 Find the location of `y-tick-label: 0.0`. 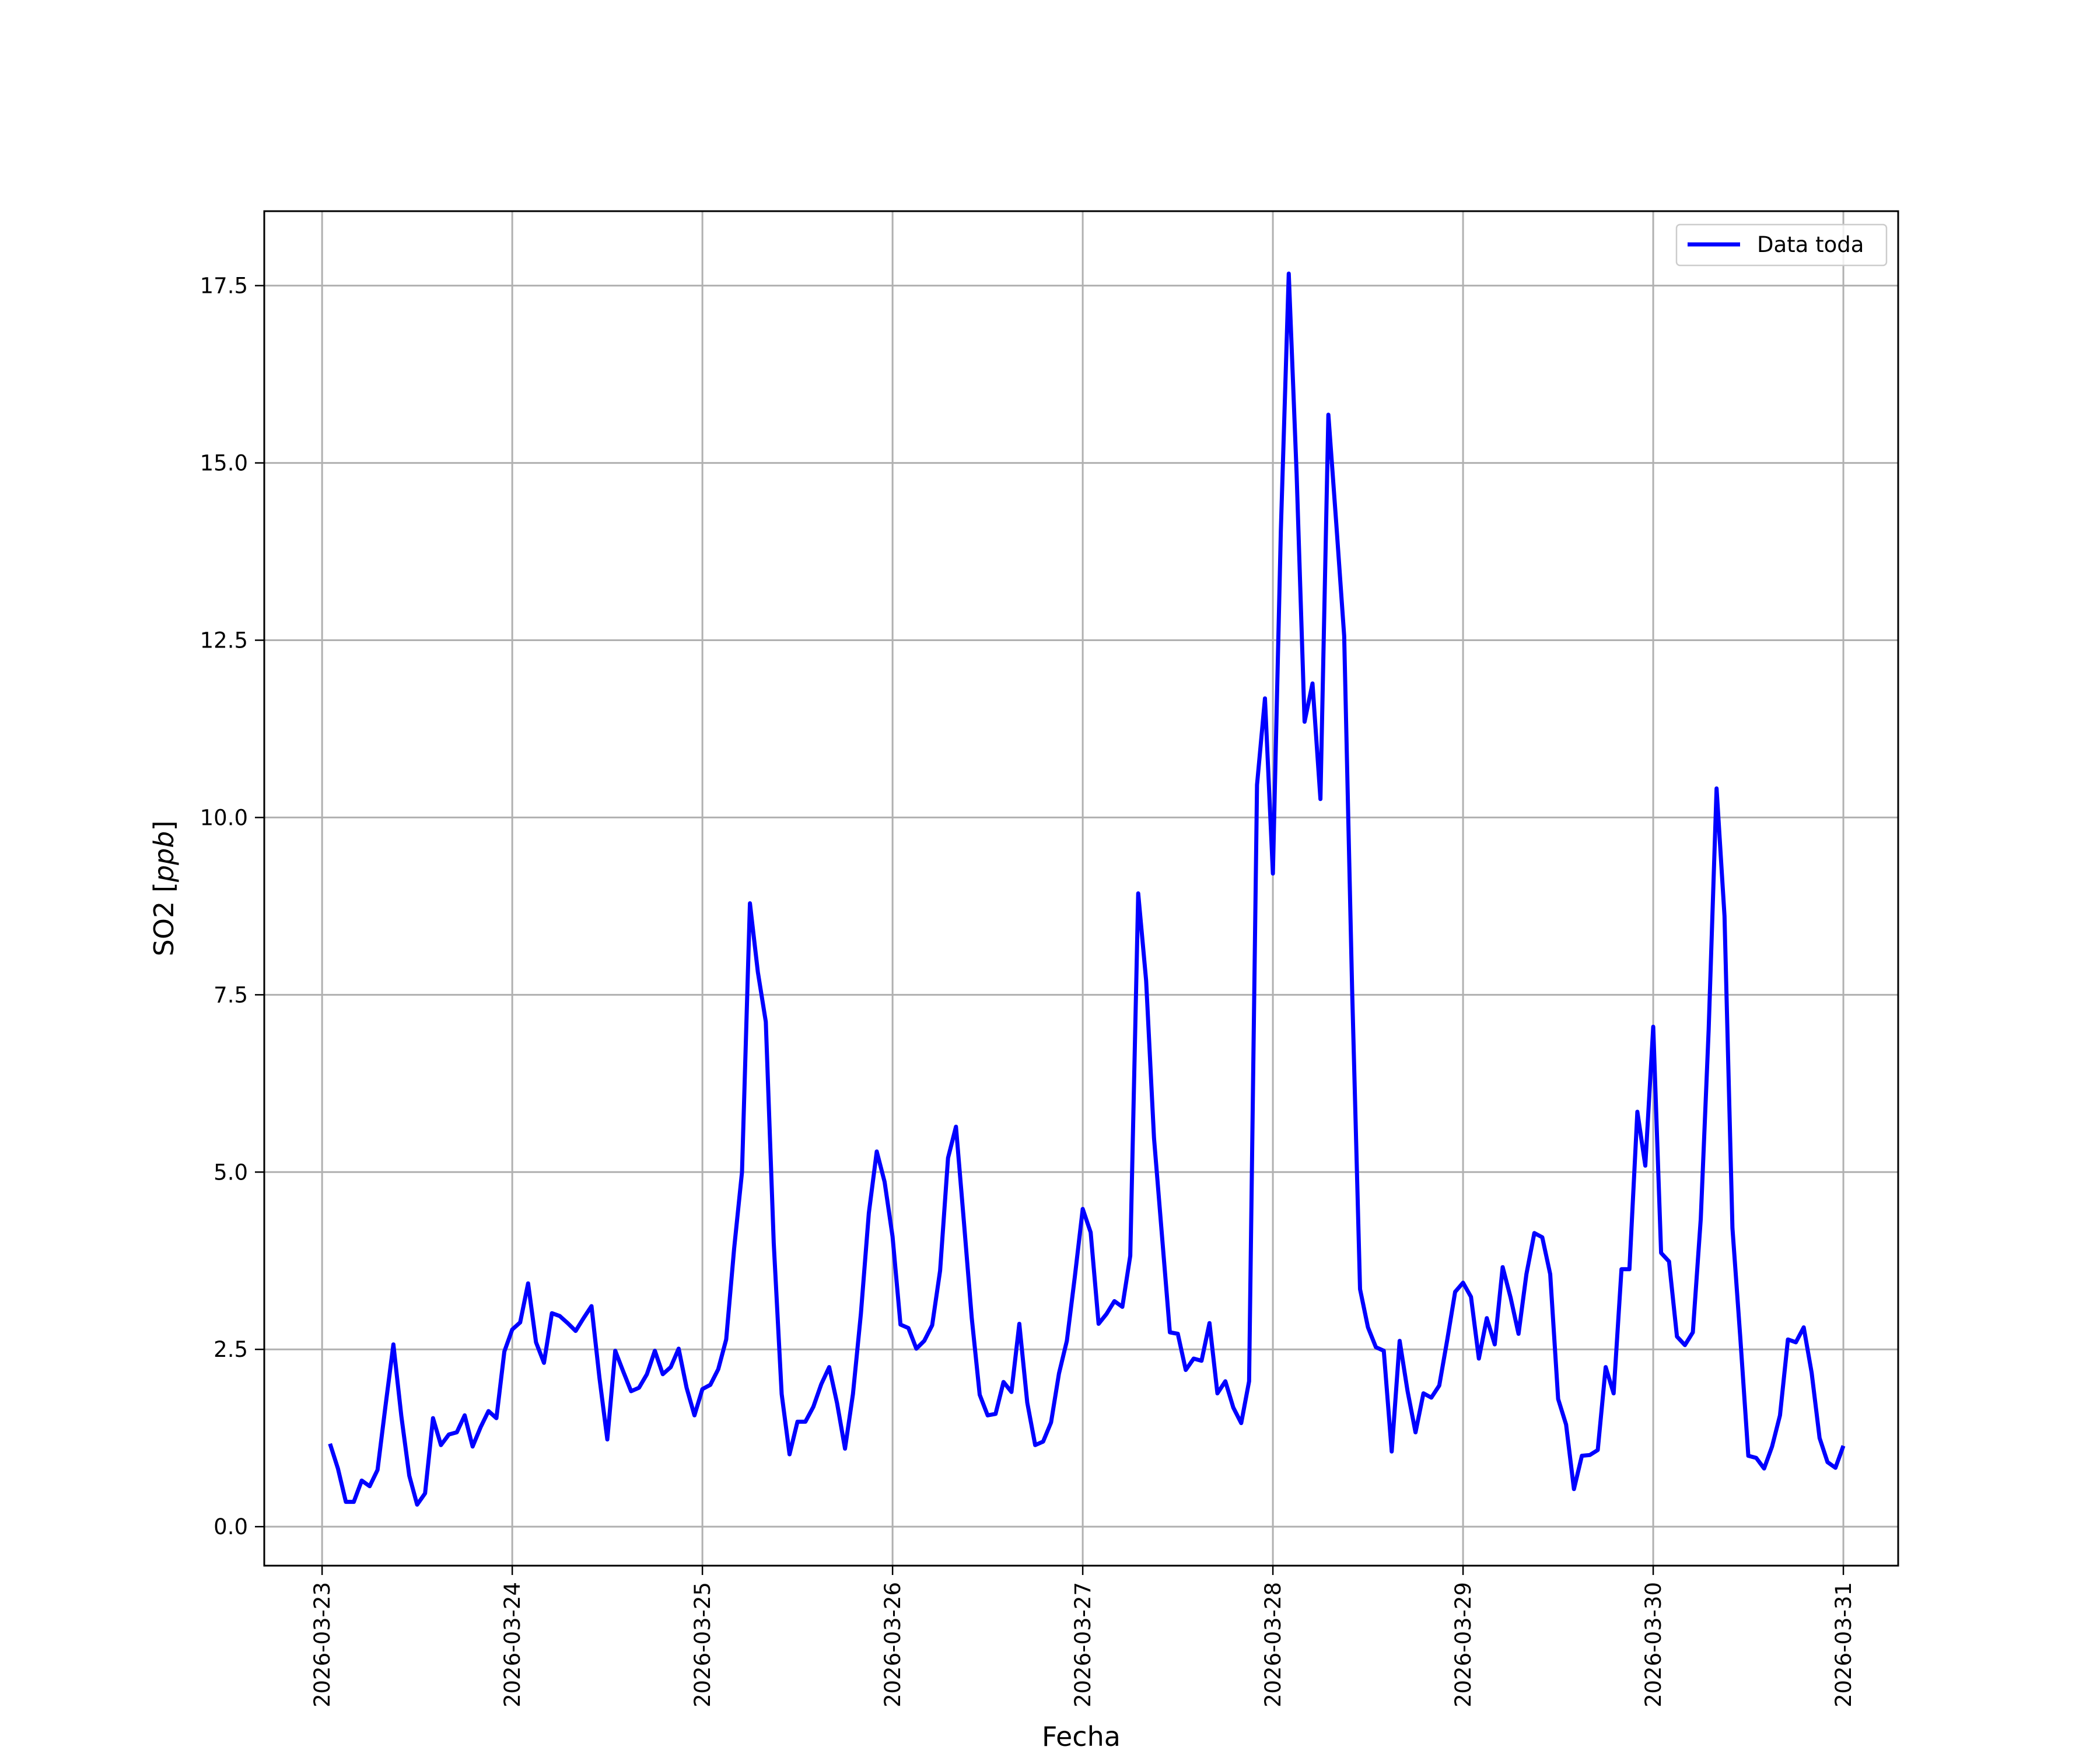

y-tick-label: 0.0 is located at coordinates (231, 1526).